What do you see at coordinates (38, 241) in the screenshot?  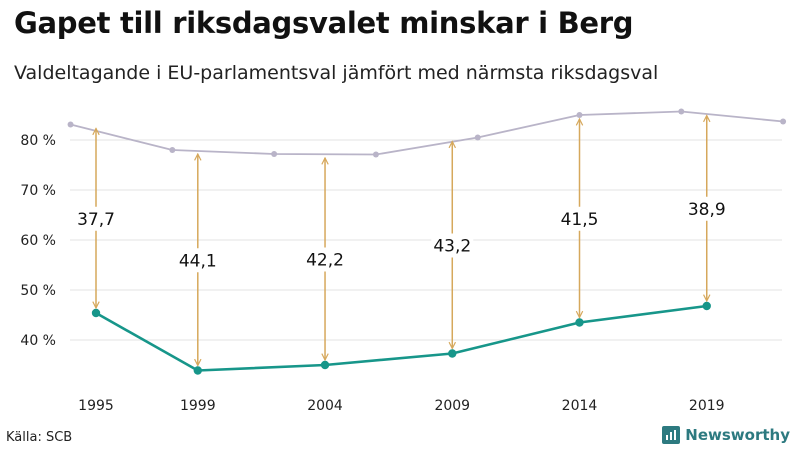 I see `y-tick-label: 60 %` at bounding box center [38, 241].